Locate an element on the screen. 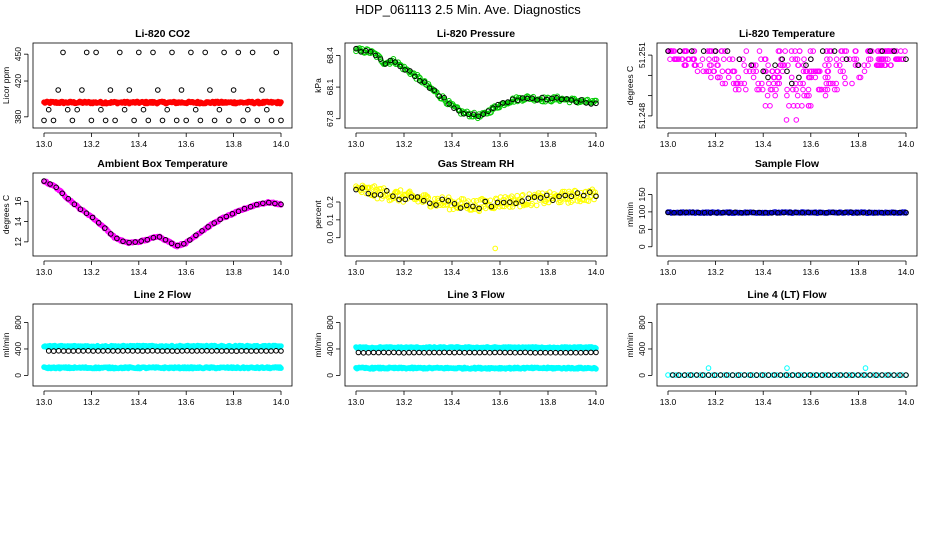 This screenshot has height=540, width=936. y-tick-label: 100 is located at coordinates (642, 212).